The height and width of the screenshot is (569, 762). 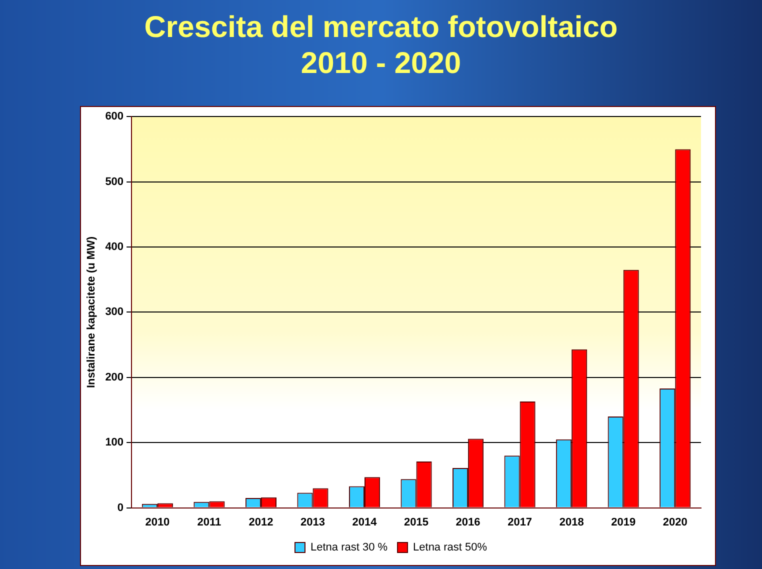 I want to click on legend-label: Letna rast 30 %, so click(x=349, y=548).